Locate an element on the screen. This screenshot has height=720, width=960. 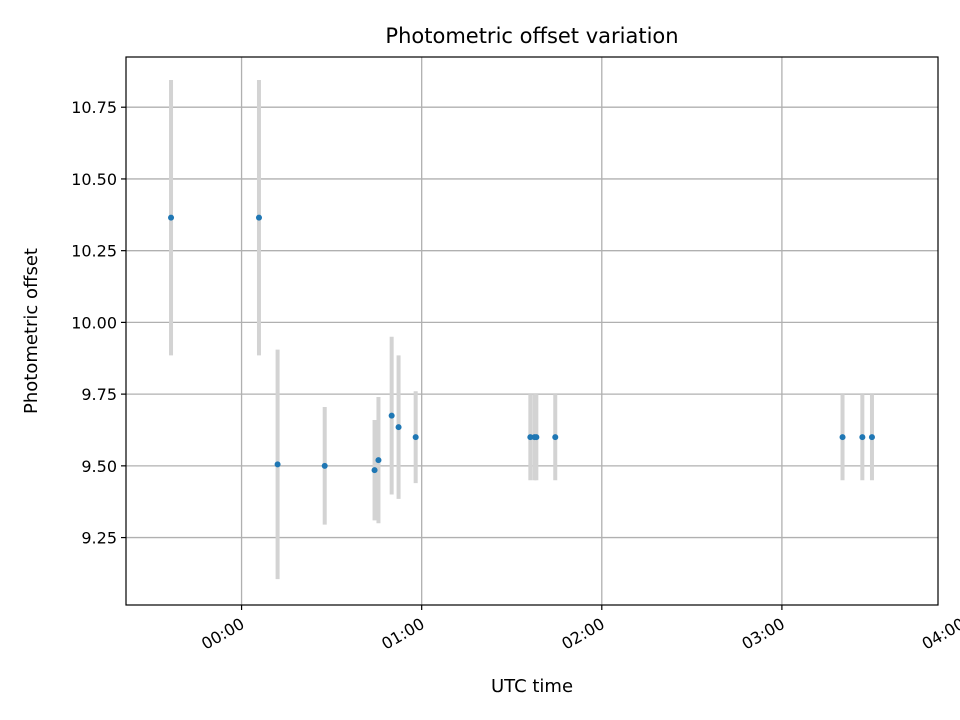
y-tick-label: 9.75 is located at coordinates (99, 394).